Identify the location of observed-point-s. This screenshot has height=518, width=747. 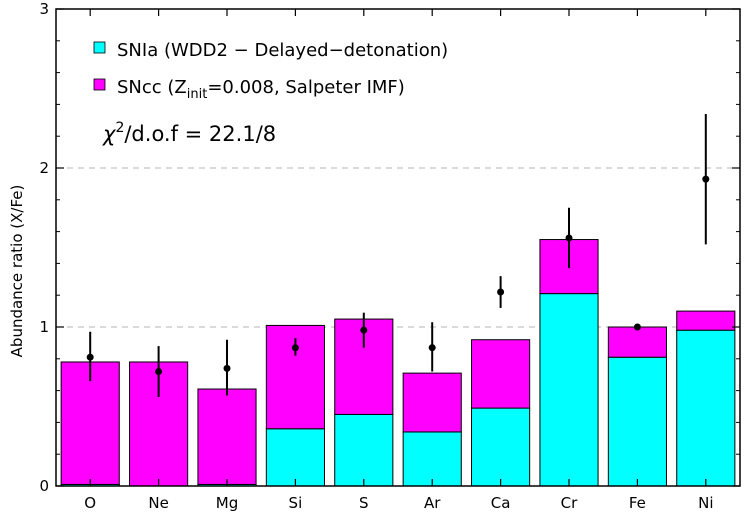
(364, 330).